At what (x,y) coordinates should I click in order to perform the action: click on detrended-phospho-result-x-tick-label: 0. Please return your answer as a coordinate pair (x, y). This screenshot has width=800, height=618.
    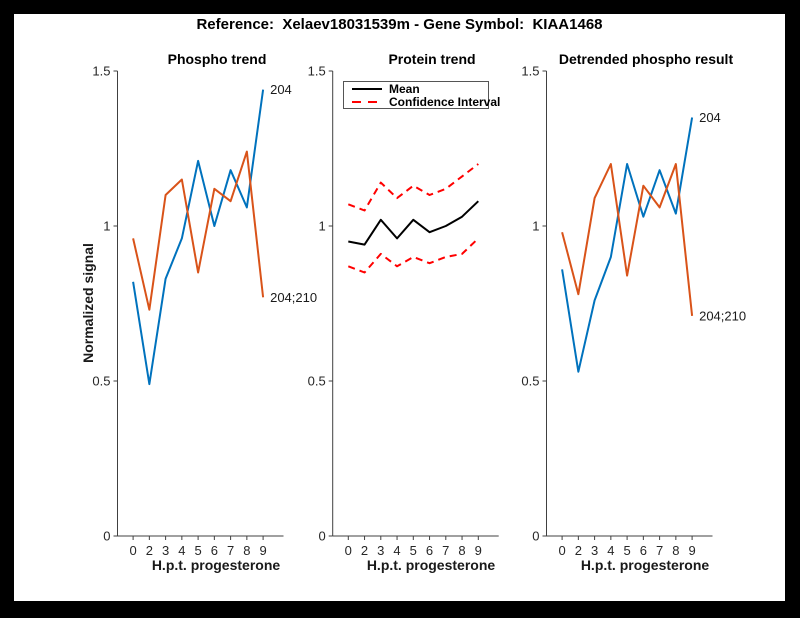
    Looking at the image, I should click on (561, 550).